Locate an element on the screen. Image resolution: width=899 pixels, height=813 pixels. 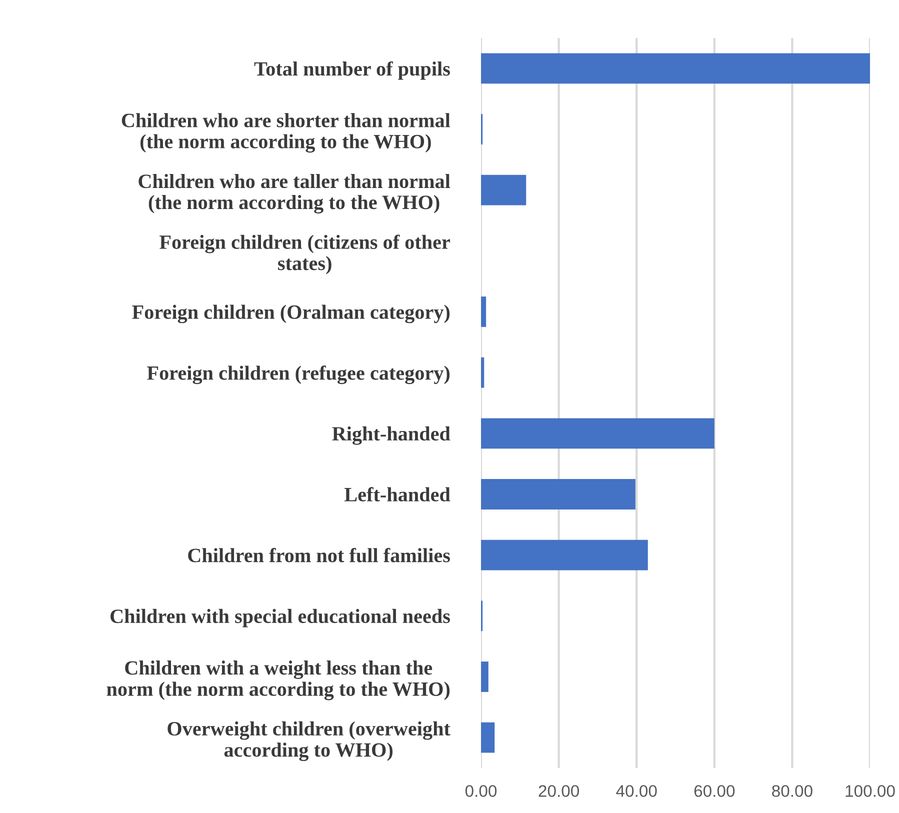
y-tick-label: Children with a weight less than the norm (the norm according to the WHO) is located at coordinates (278, 680).